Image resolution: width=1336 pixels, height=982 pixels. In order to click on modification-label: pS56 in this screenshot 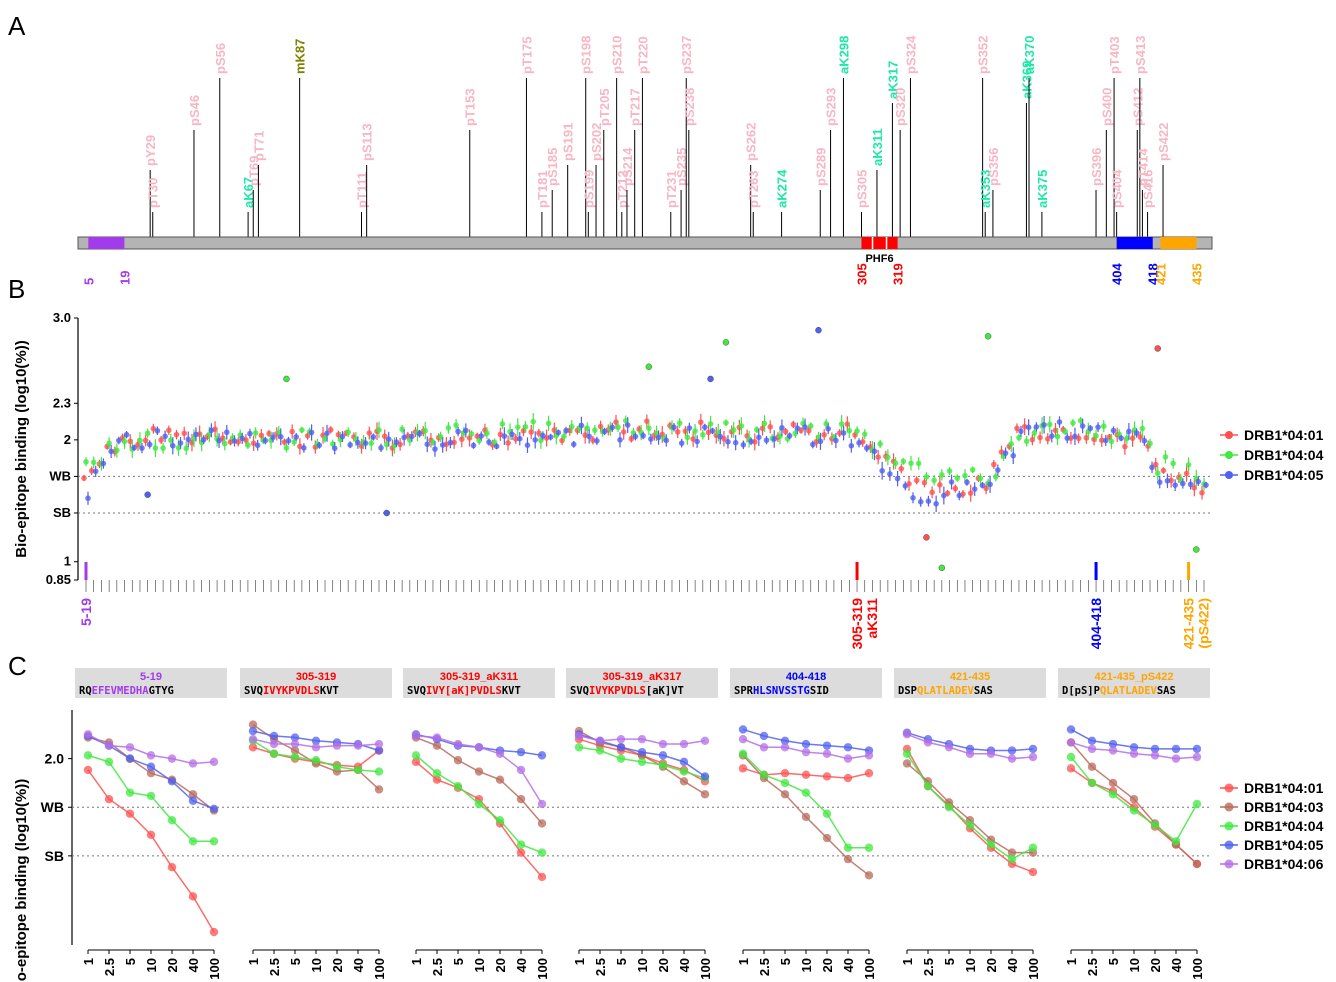, I will do `click(220, 58)`.